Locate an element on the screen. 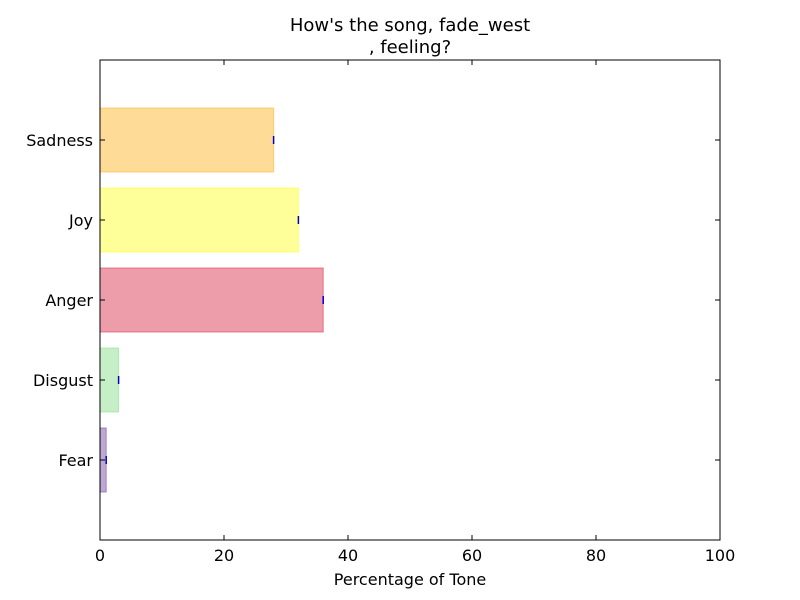 The image size is (800, 600). y-tick-label-anger: Anger is located at coordinates (69, 300).